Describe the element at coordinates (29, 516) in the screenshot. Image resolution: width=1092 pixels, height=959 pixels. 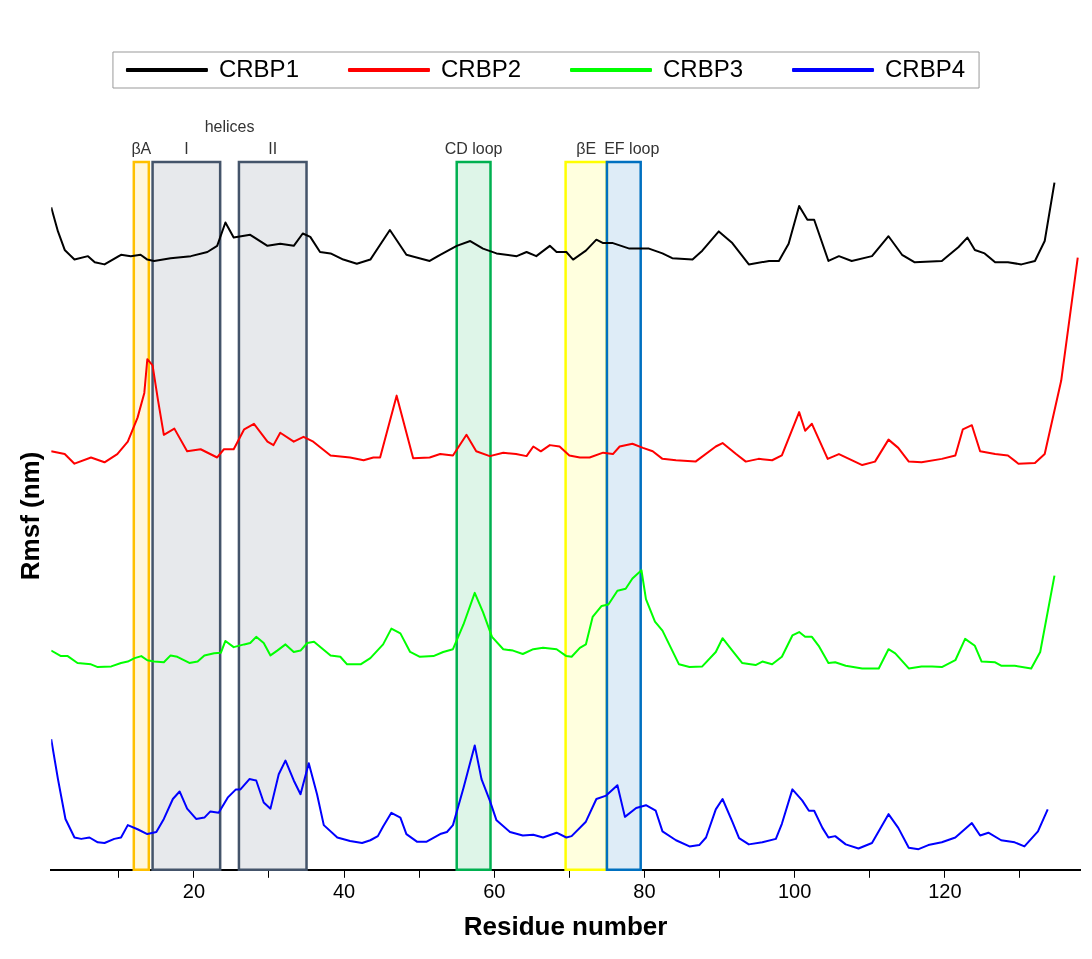
I see `y-axis-title: Rmsf (nm)` at that location.